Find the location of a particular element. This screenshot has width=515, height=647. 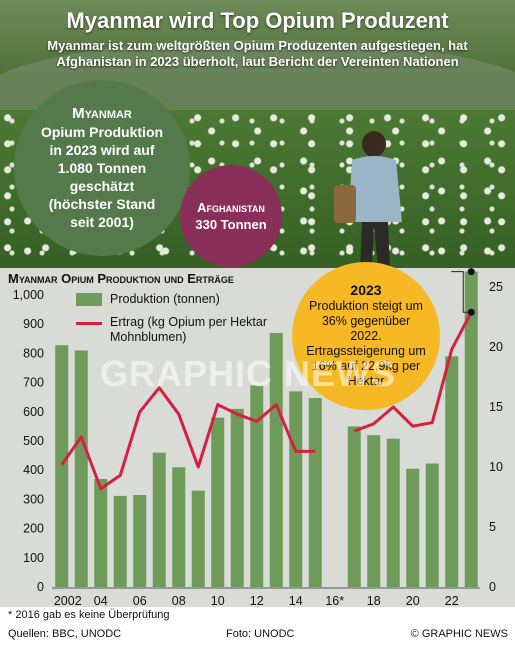

bar-2011 is located at coordinates (237, 497).